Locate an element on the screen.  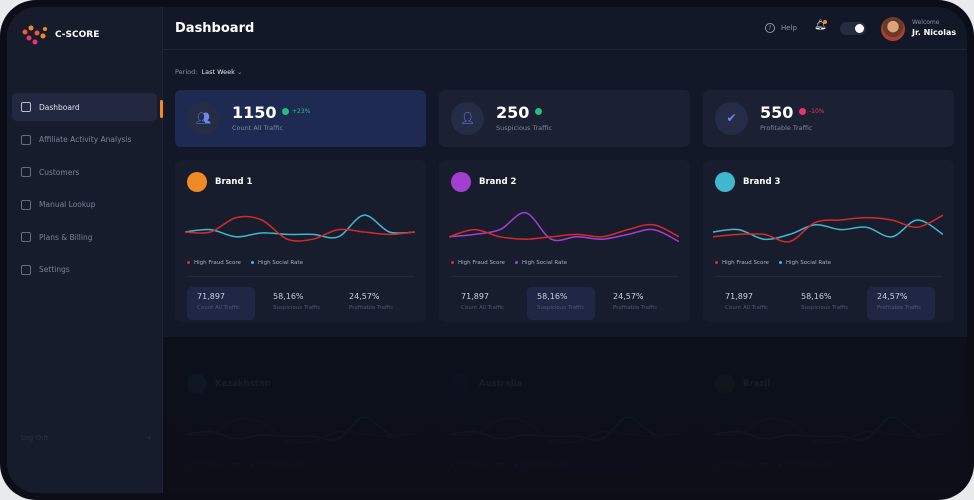
stat-value: 1150 is located at coordinates (254, 112).